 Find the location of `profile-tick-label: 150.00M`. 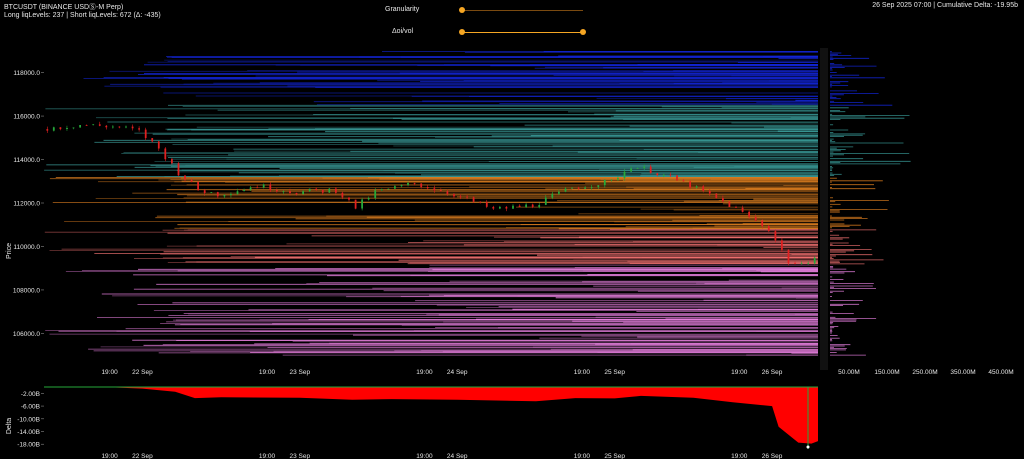

profile-tick-label: 150.00M is located at coordinates (886, 372).